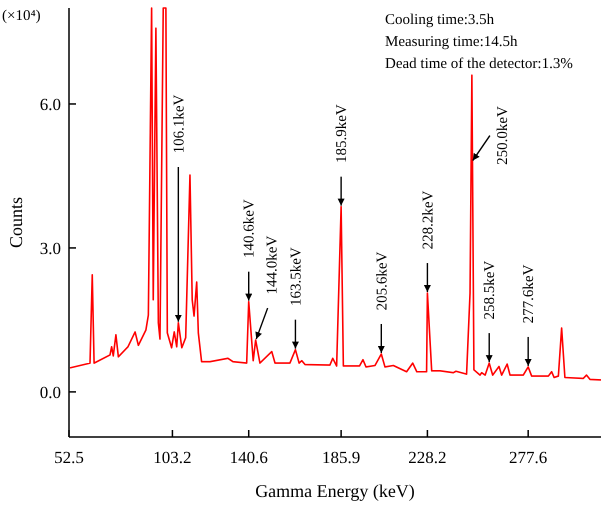 Image resolution: width=603 pixels, height=506 pixels. What do you see at coordinates (172, 457) in the screenshot?
I see `x-tick-label: 103.2` at bounding box center [172, 457].